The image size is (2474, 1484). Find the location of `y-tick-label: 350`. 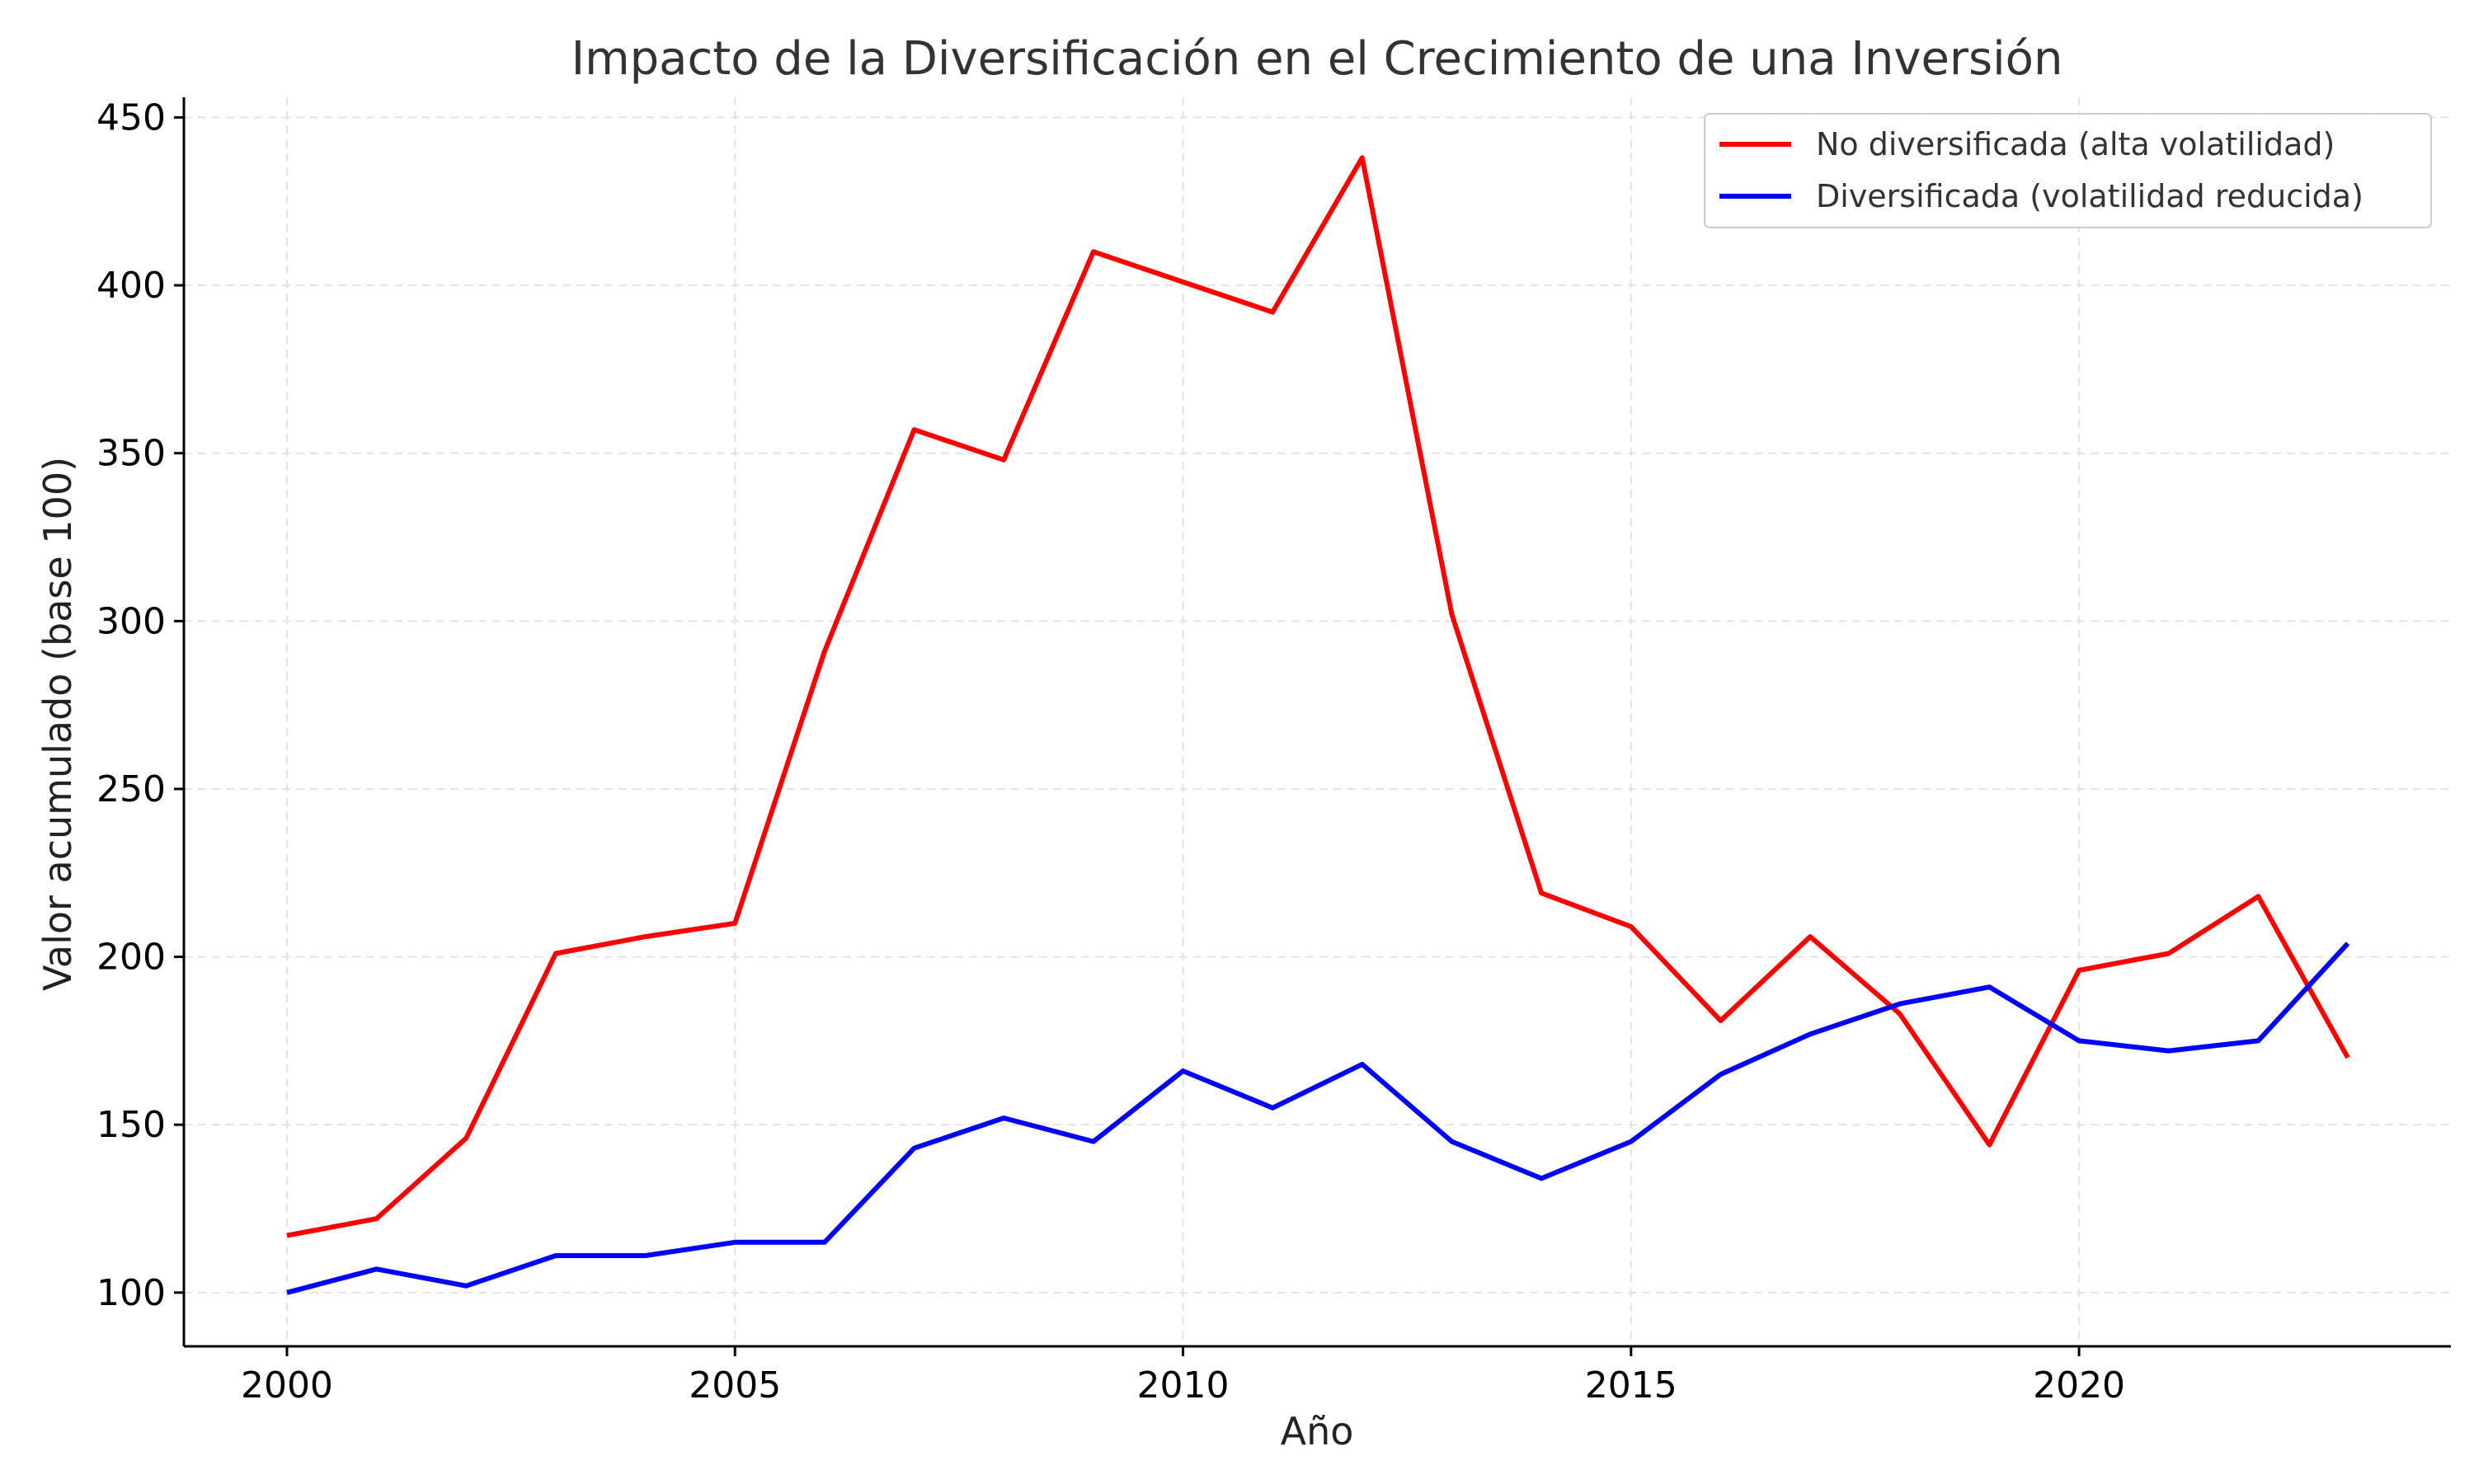

y-tick-label: 350 is located at coordinates (131, 454).